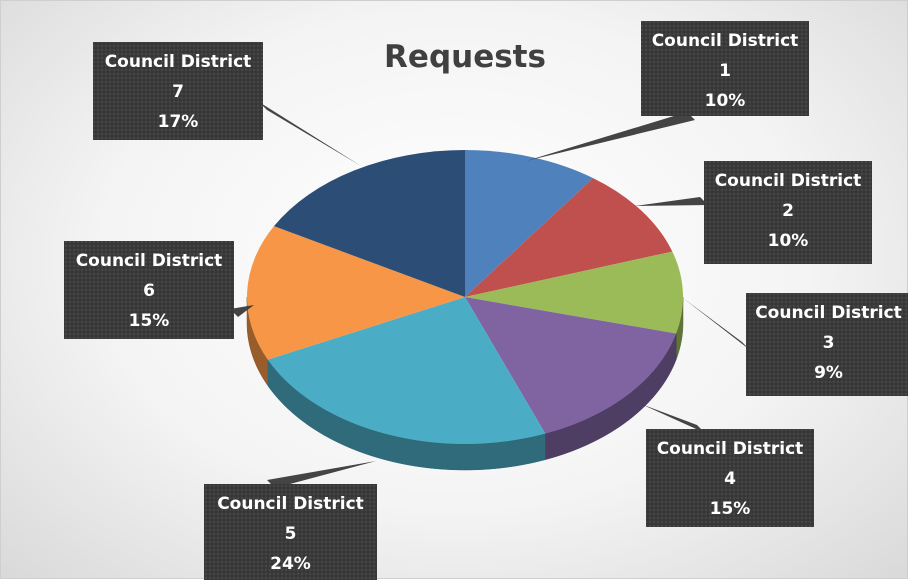  What do you see at coordinates (725, 71) in the screenshot?
I see `data-label-number-1: 1` at bounding box center [725, 71].